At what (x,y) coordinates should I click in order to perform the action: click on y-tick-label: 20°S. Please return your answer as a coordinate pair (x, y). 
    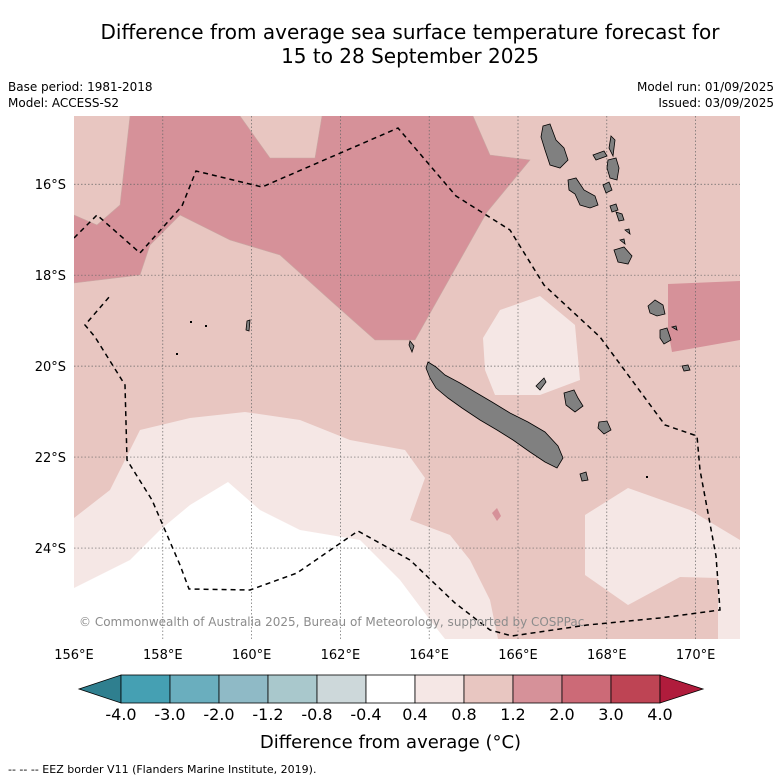
    Looking at the image, I should click on (50, 367).